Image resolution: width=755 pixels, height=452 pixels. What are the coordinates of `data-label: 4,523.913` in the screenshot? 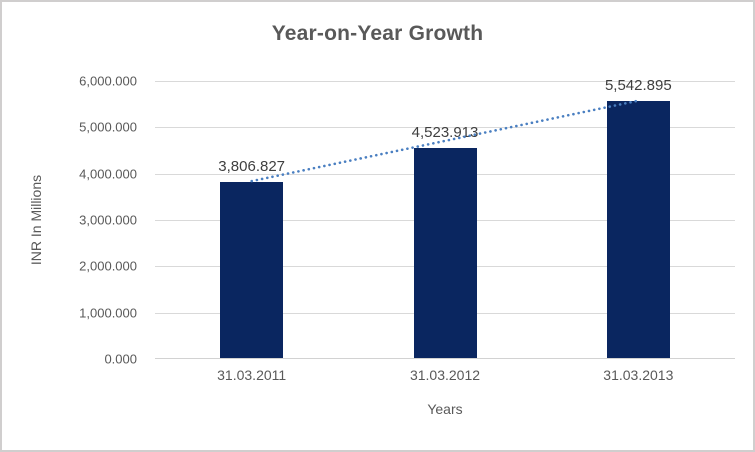 It's located at (445, 133).